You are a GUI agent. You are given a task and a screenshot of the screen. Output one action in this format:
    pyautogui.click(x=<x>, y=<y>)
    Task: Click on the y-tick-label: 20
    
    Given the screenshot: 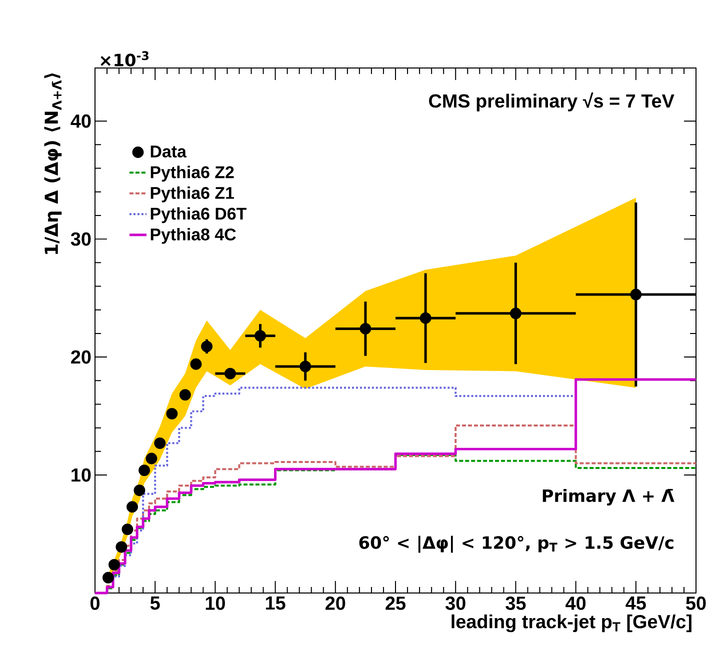 What is the action you would take?
    pyautogui.click(x=81, y=357)
    